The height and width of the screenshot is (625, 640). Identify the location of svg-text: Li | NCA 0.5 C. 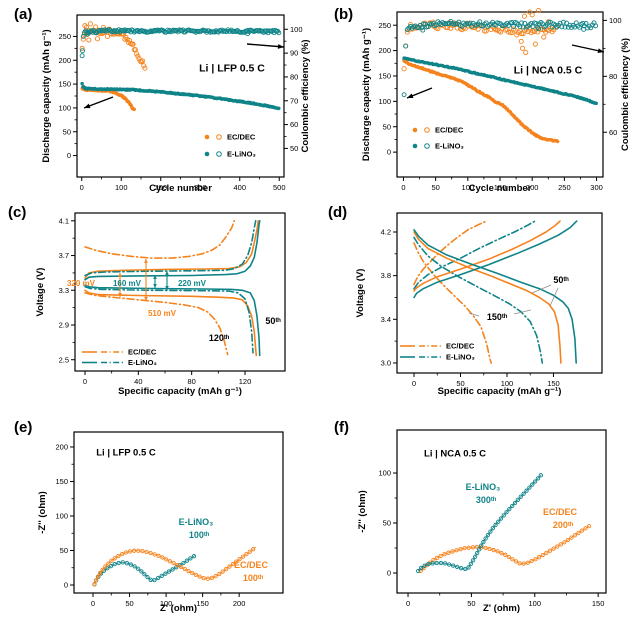
(455, 453).